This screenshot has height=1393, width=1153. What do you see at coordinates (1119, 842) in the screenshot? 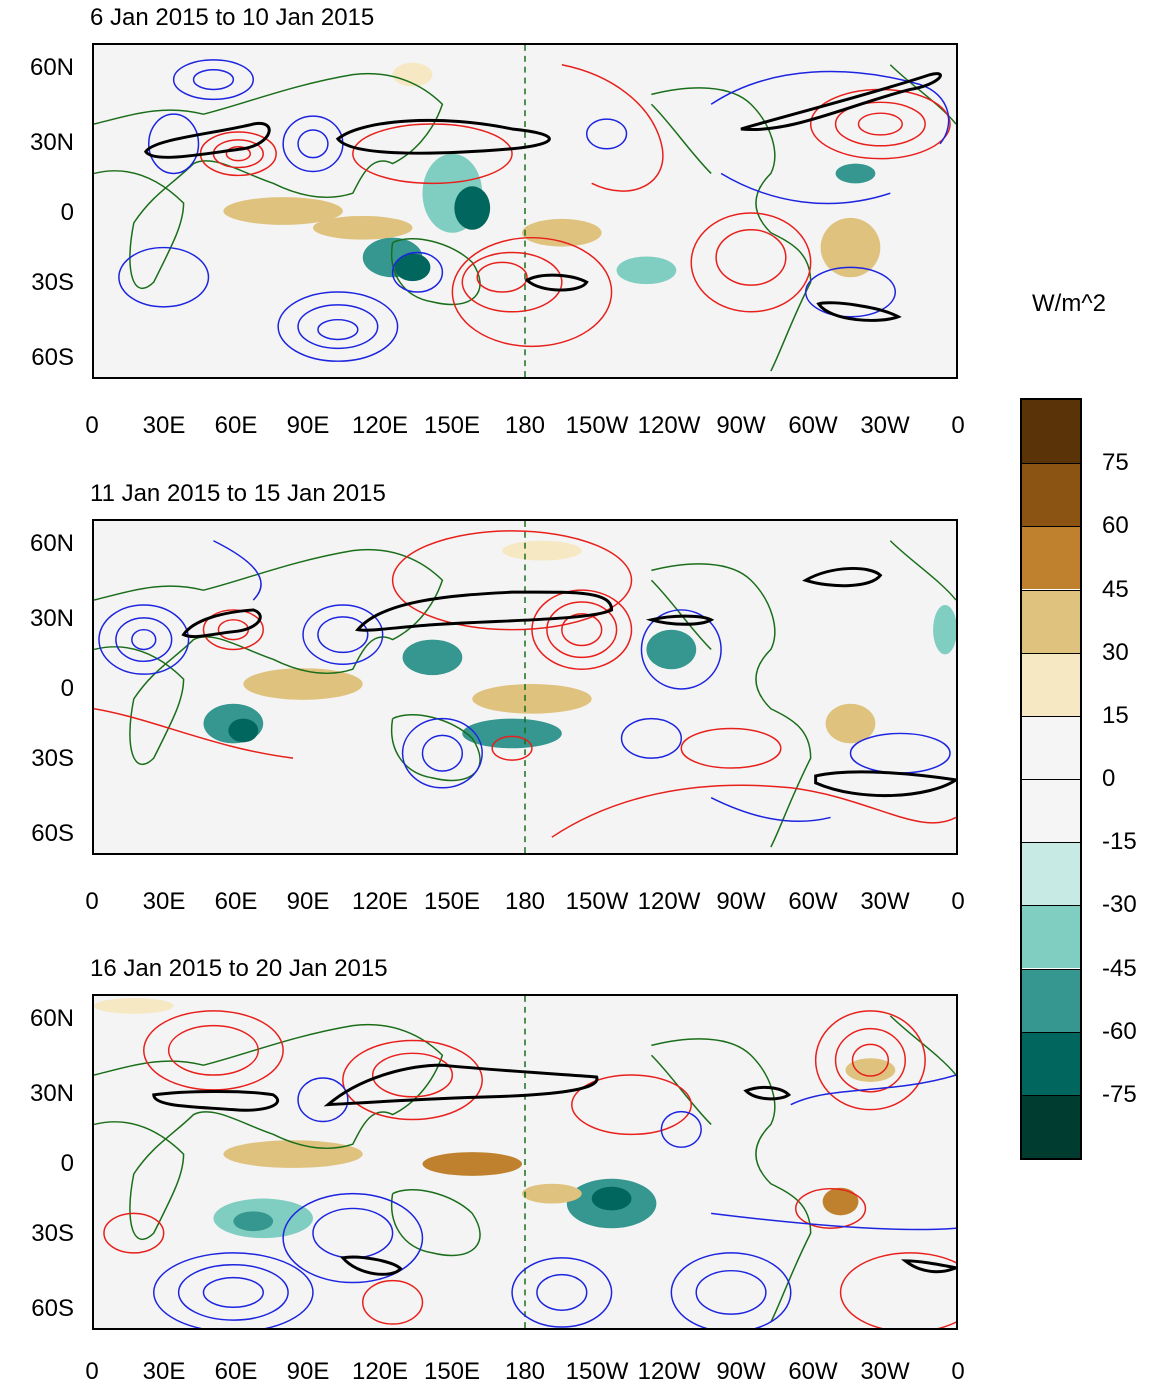
I see `colorbar-tick-label: -15` at bounding box center [1119, 842].